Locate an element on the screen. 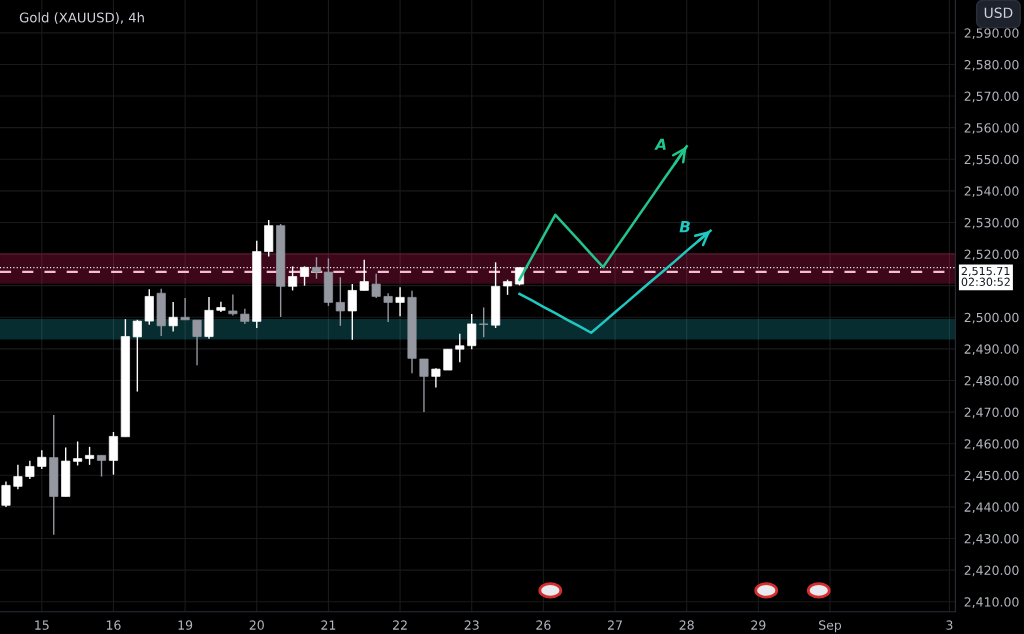 The image size is (1024, 634). y-tick-label: 2,590.00 is located at coordinates (991, 34).